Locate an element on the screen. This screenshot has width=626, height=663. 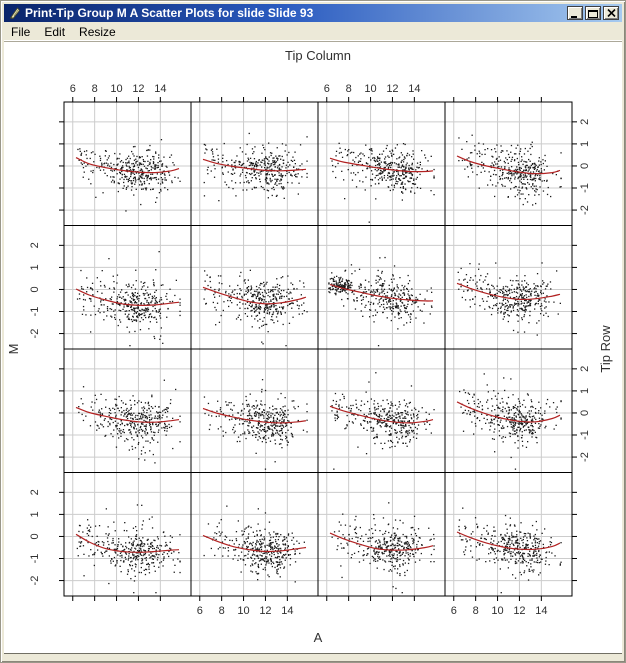
top-axis-title: Tip Column is located at coordinates (318, 55).